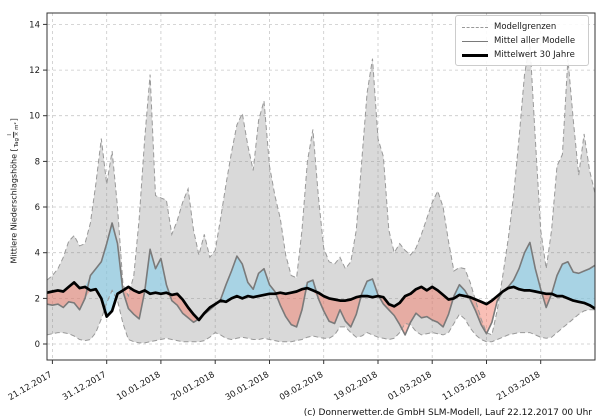  Describe the element at coordinates (14, 206) in the screenshot. I see `y-axis-label-prefix: Mittlere Niederschlagshöhe [` at that location.